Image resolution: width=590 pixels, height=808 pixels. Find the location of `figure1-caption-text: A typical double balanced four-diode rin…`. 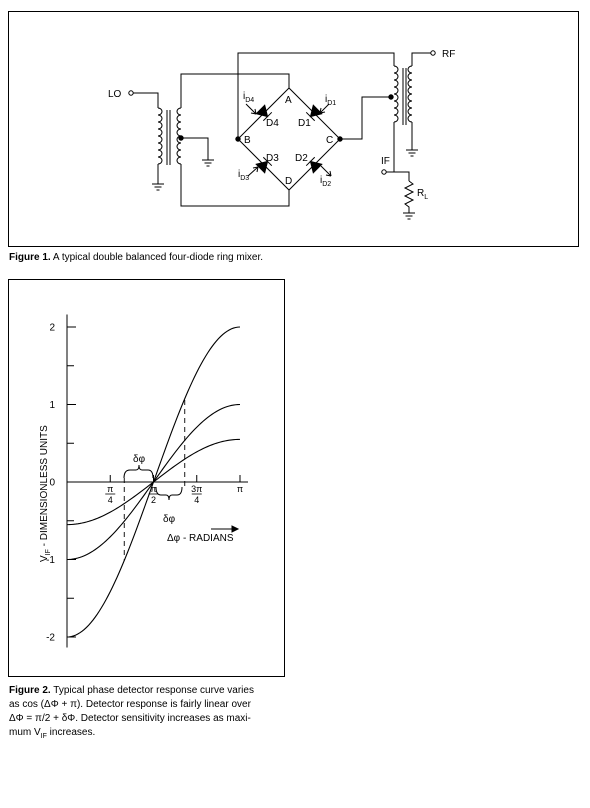

figure1-caption-text: A typical double balanced four-diode rin… is located at coordinates (158, 257).